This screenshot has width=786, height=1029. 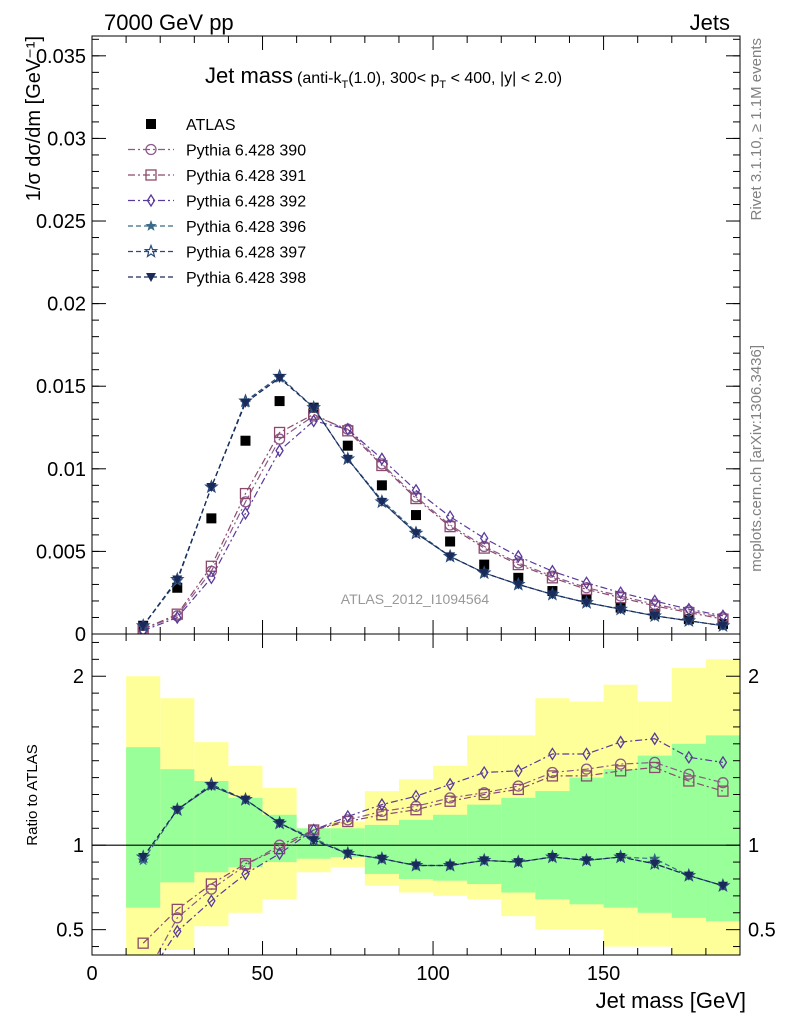 What do you see at coordinates (66, 305) in the screenshot?
I see `main-y-tick-label: 0.02` at bounding box center [66, 305].